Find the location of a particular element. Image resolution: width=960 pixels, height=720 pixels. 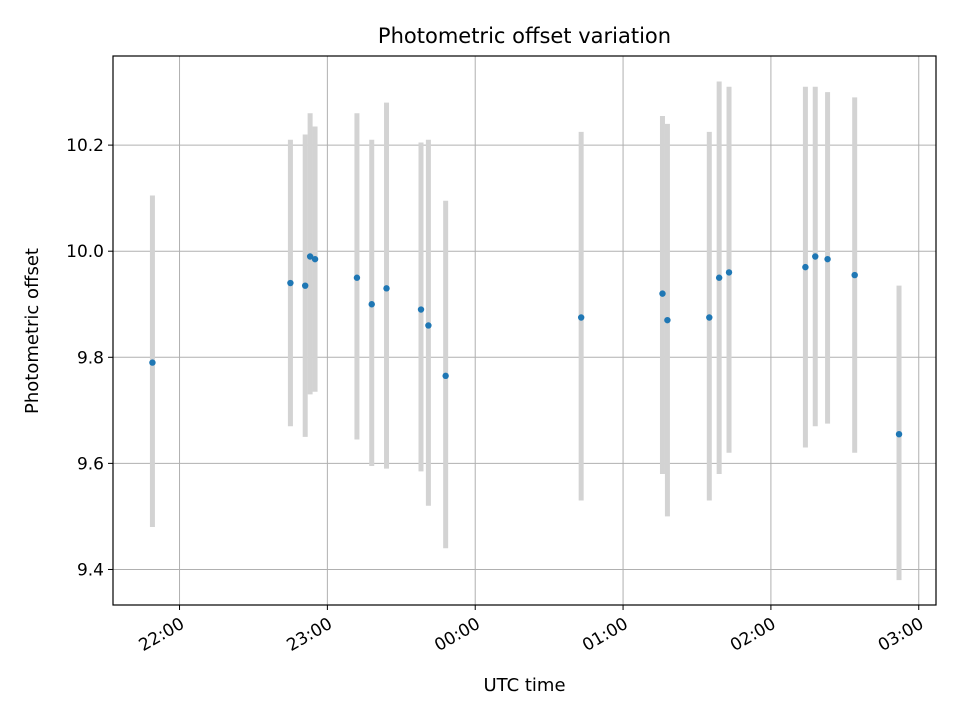

chart-title: Photometric offset variation is located at coordinates (524, 36).